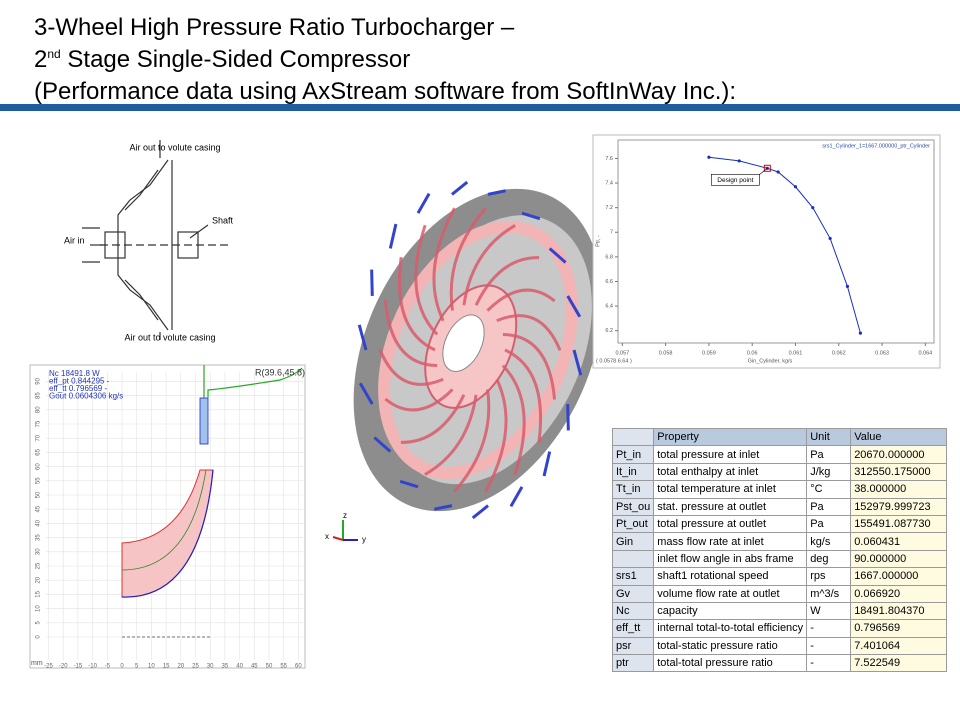  Describe the element at coordinates (74, 373) in the screenshot. I see `stat-label: Nc 18491.8 W` at that location.